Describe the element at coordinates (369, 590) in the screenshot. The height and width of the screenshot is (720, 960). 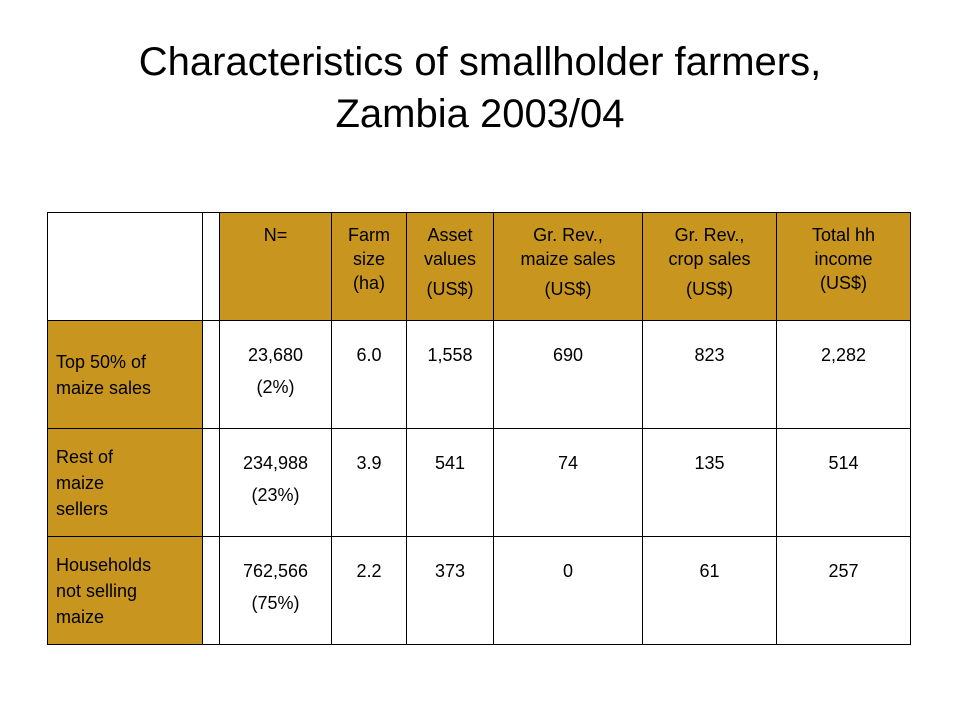
I see `cell-farm-size: 2.2` at that location.